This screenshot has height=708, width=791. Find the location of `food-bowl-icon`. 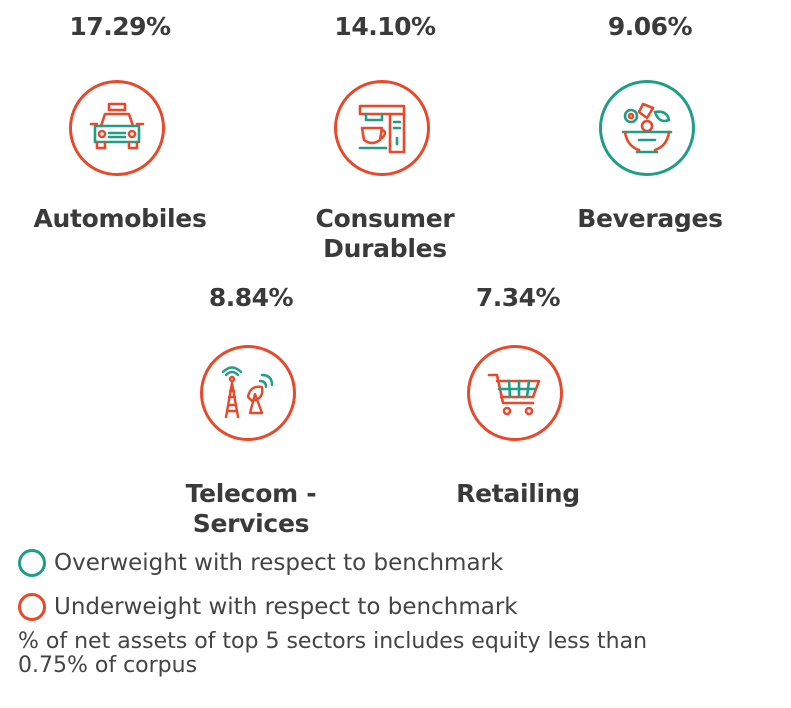

food-bowl-icon is located at coordinates (647, 128).